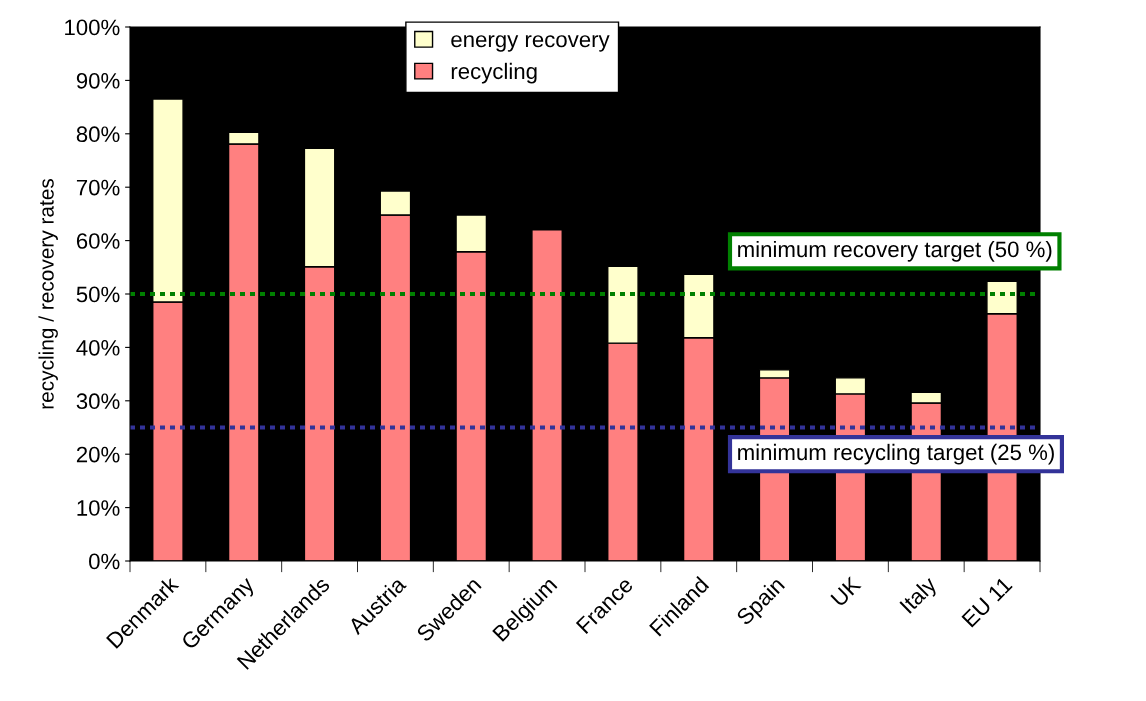  I want to click on x-tick-label: Italy, so click(919, 595).